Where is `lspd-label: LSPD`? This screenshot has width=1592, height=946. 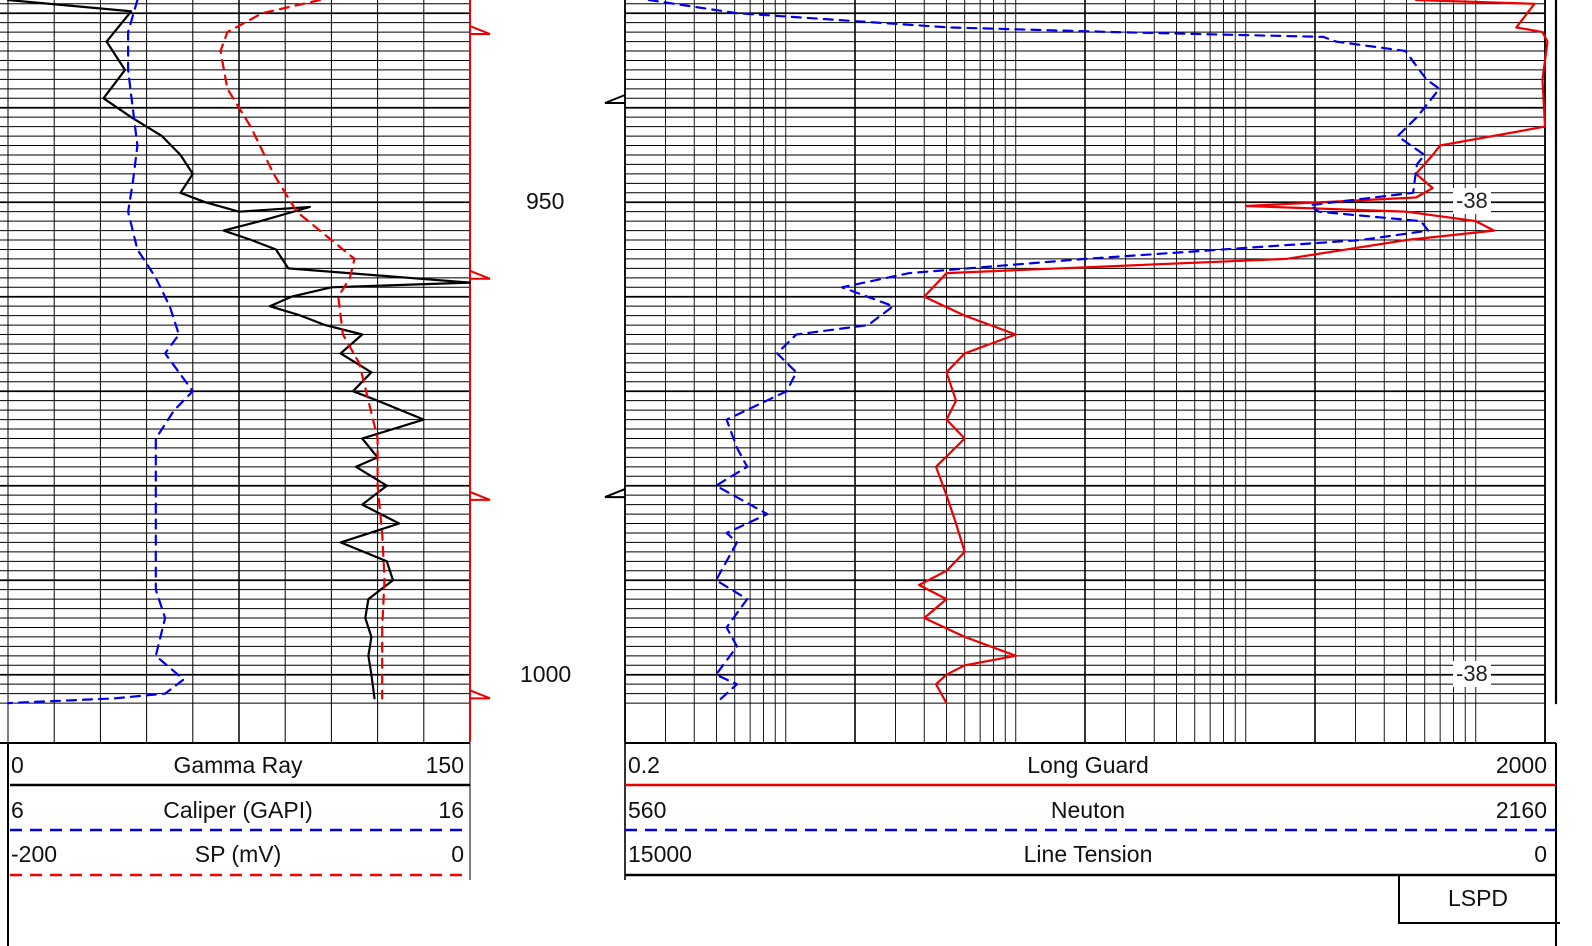
lspd-label: LSPD is located at coordinates (1478, 898).